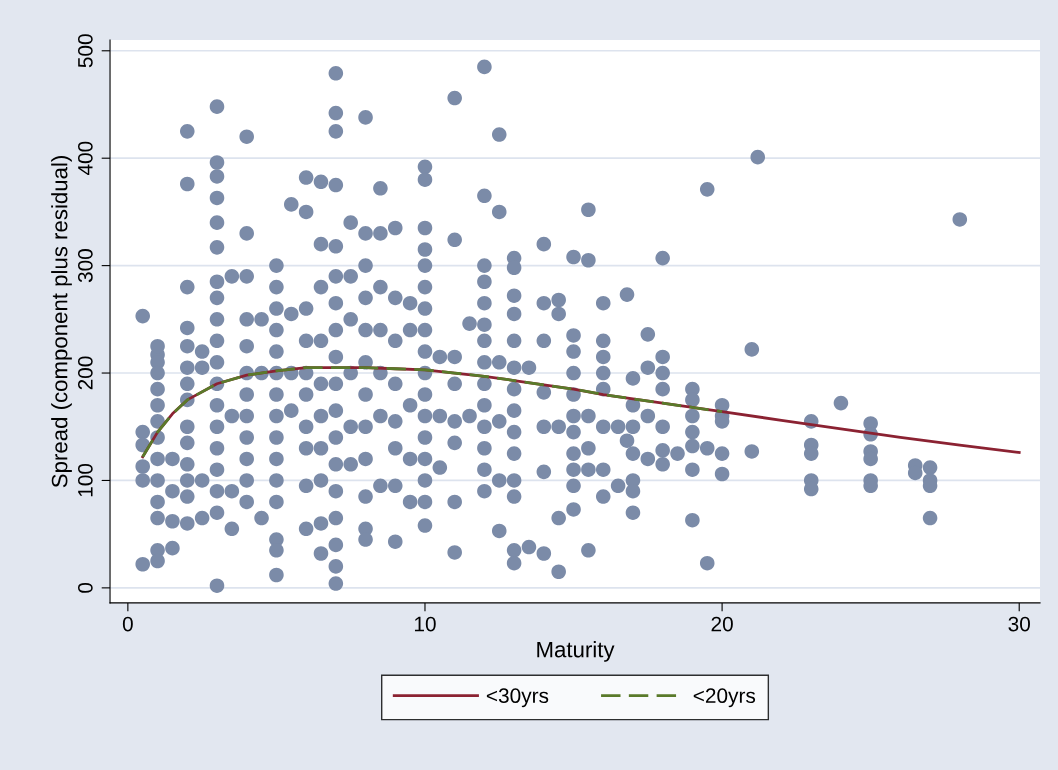 The image size is (1058, 770). I want to click on y-axis-title: Spread (component plus residual), so click(61, 322).